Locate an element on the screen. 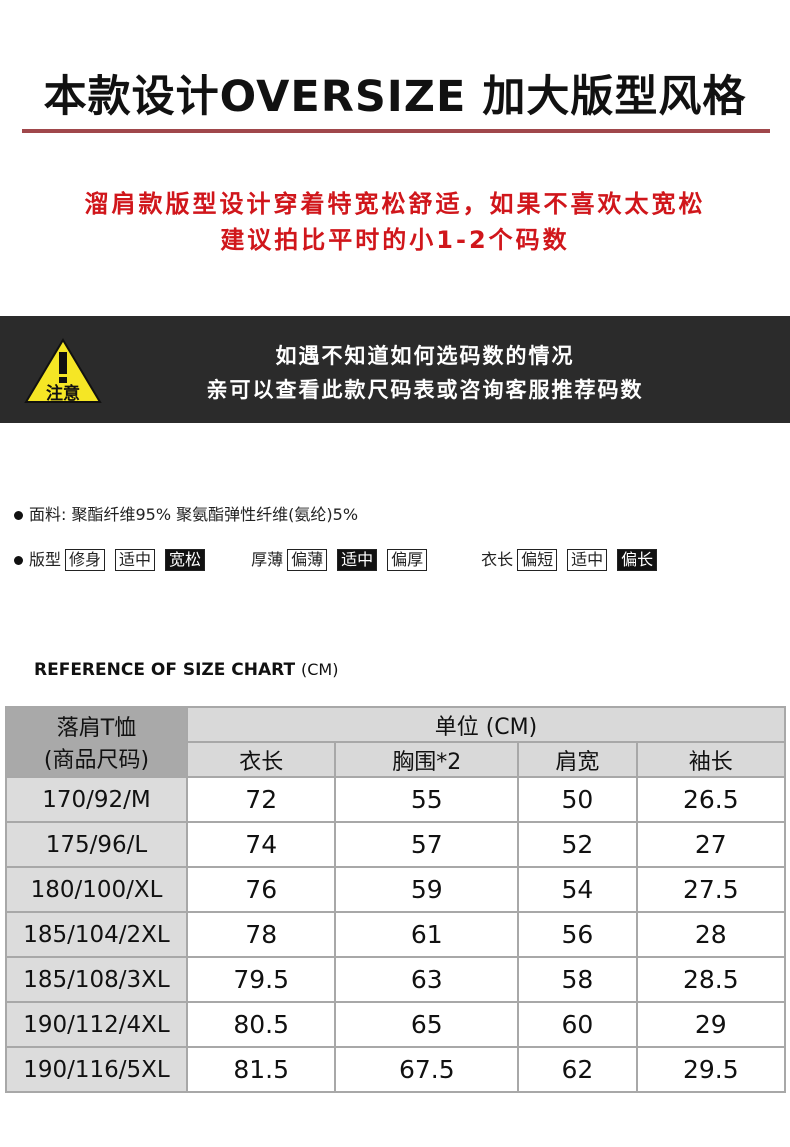 The width and height of the screenshot is (790, 1147). measurement-cell: 29 is located at coordinates (711, 1024).